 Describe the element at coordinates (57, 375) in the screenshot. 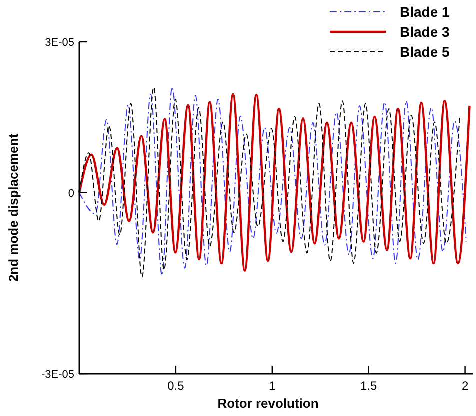

I see `y-tick-label: -3E-05` at that location.